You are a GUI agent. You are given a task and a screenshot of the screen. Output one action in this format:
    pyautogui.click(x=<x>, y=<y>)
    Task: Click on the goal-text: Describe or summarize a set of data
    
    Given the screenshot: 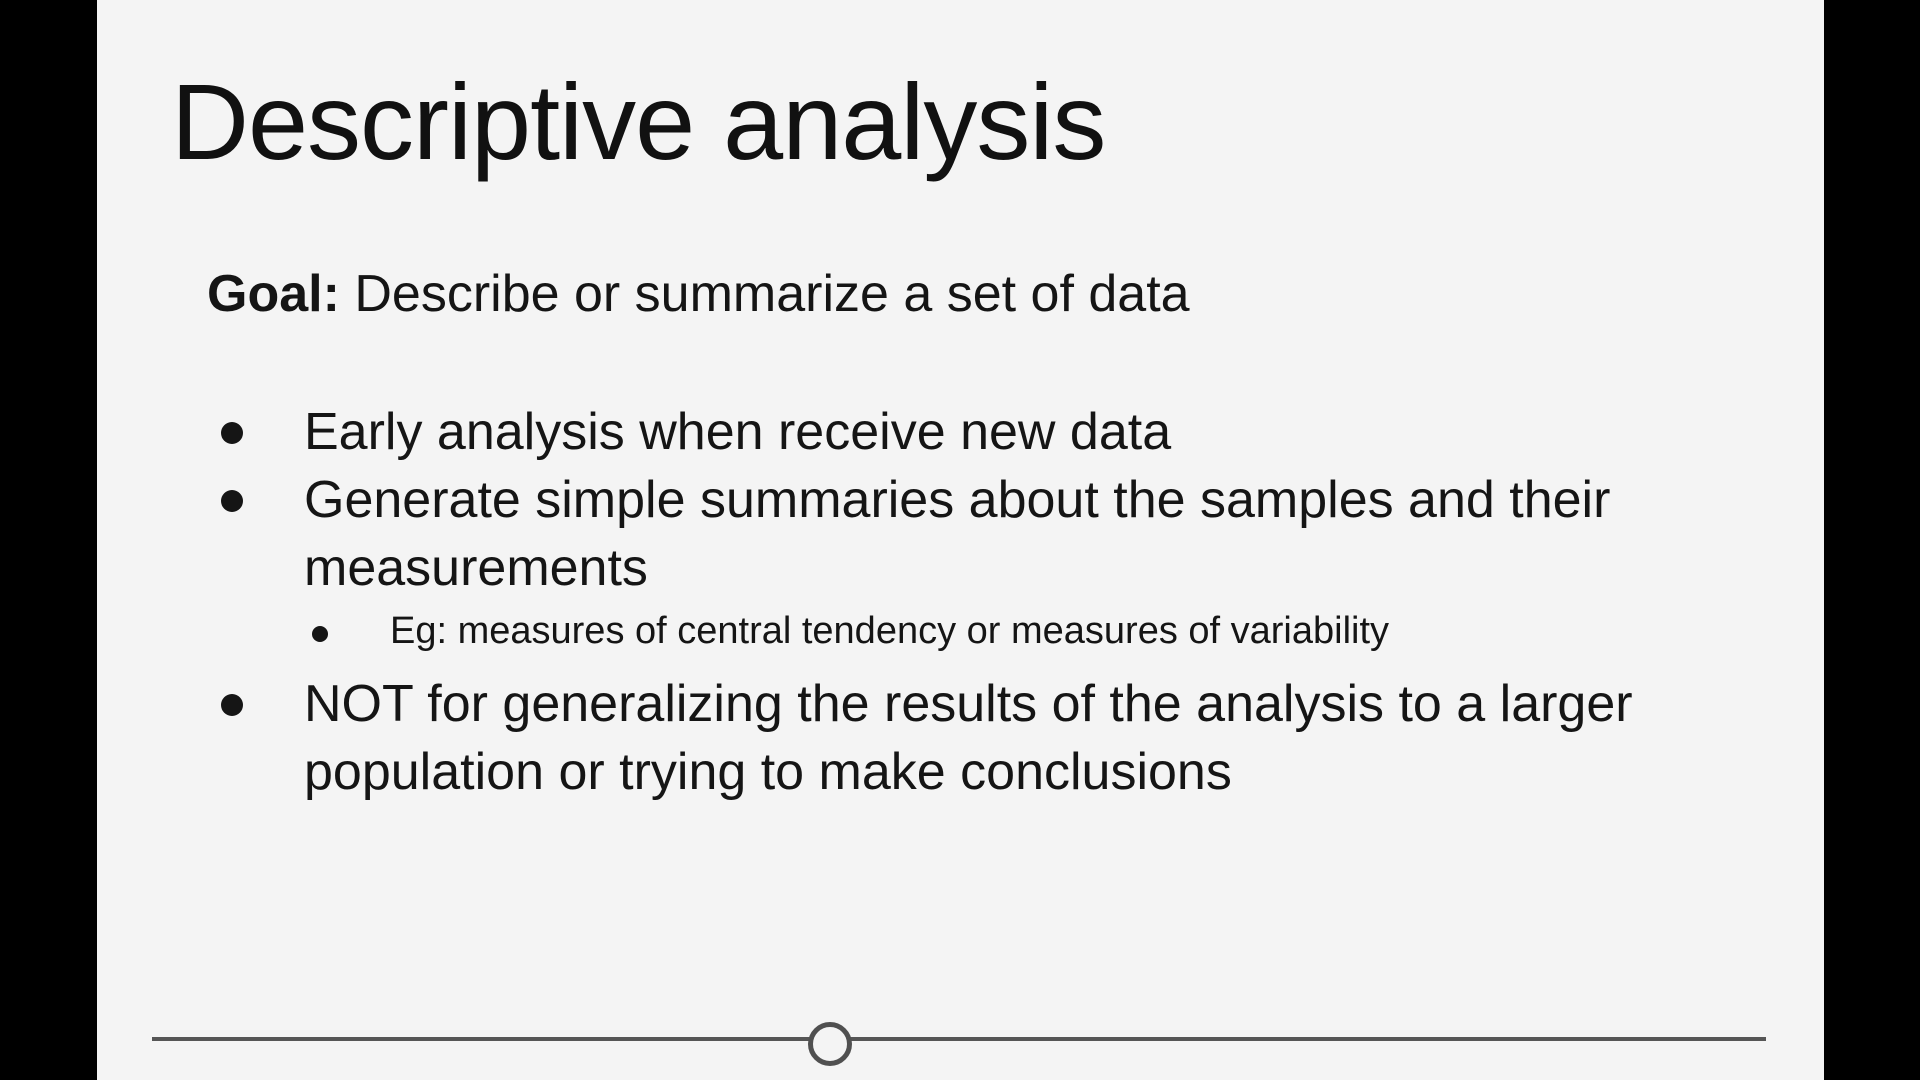 What is the action you would take?
    pyautogui.click(x=764, y=294)
    